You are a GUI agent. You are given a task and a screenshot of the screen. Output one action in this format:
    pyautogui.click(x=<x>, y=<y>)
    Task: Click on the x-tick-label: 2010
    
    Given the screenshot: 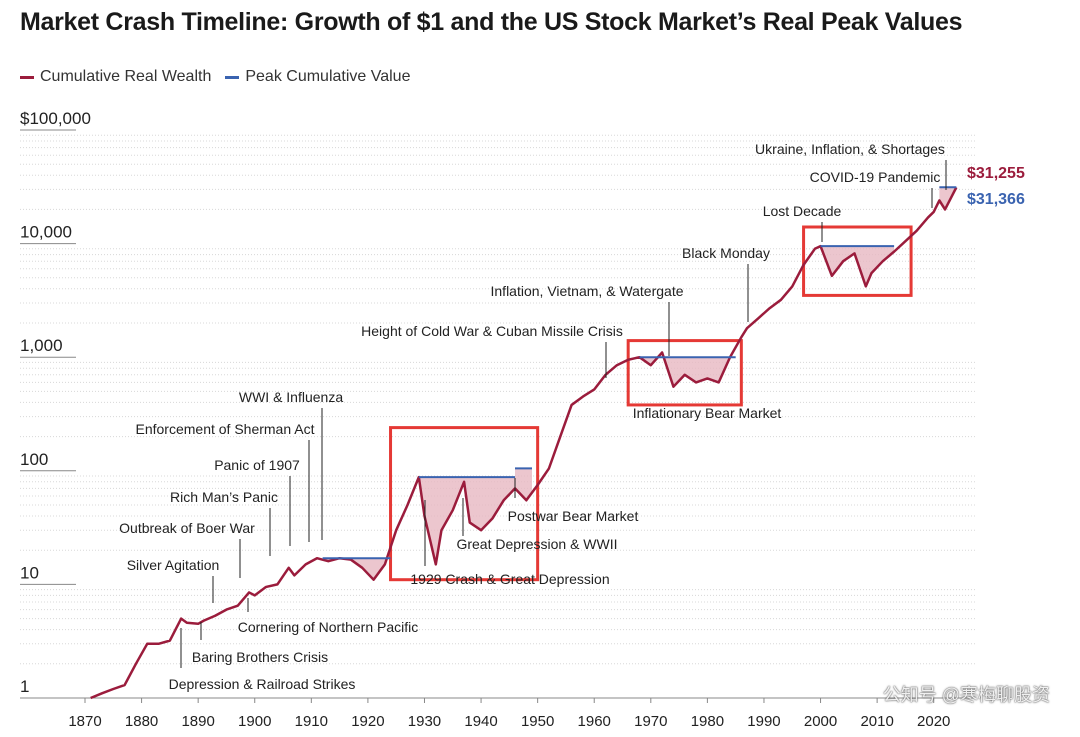 What is the action you would take?
    pyautogui.click(x=876, y=721)
    